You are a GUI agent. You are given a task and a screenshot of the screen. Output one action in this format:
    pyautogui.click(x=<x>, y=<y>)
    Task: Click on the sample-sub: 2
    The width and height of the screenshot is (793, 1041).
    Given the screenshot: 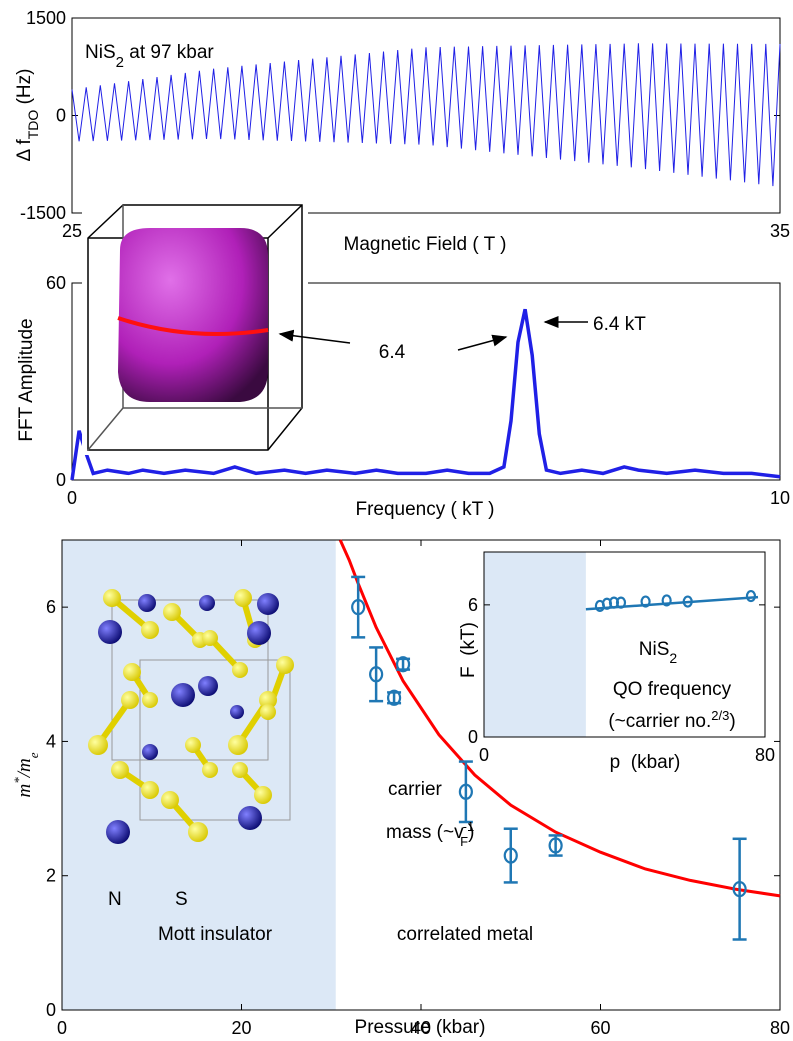 What is the action you would take?
    pyautogui.click(x=120, y=62)
    